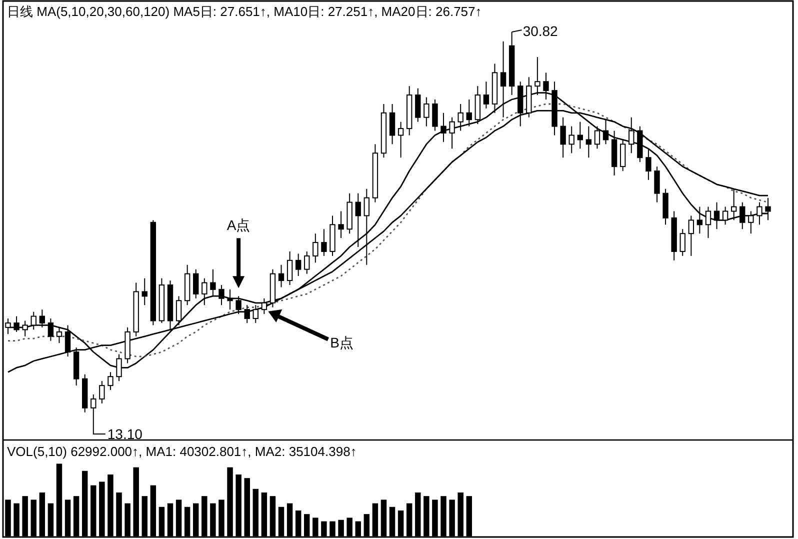 The height and width of the screenshot is (539, 798). What do you see at coordinates (342, 342) in the screenshot?
I see `annotation: B点` at bounding box center [342, 342].